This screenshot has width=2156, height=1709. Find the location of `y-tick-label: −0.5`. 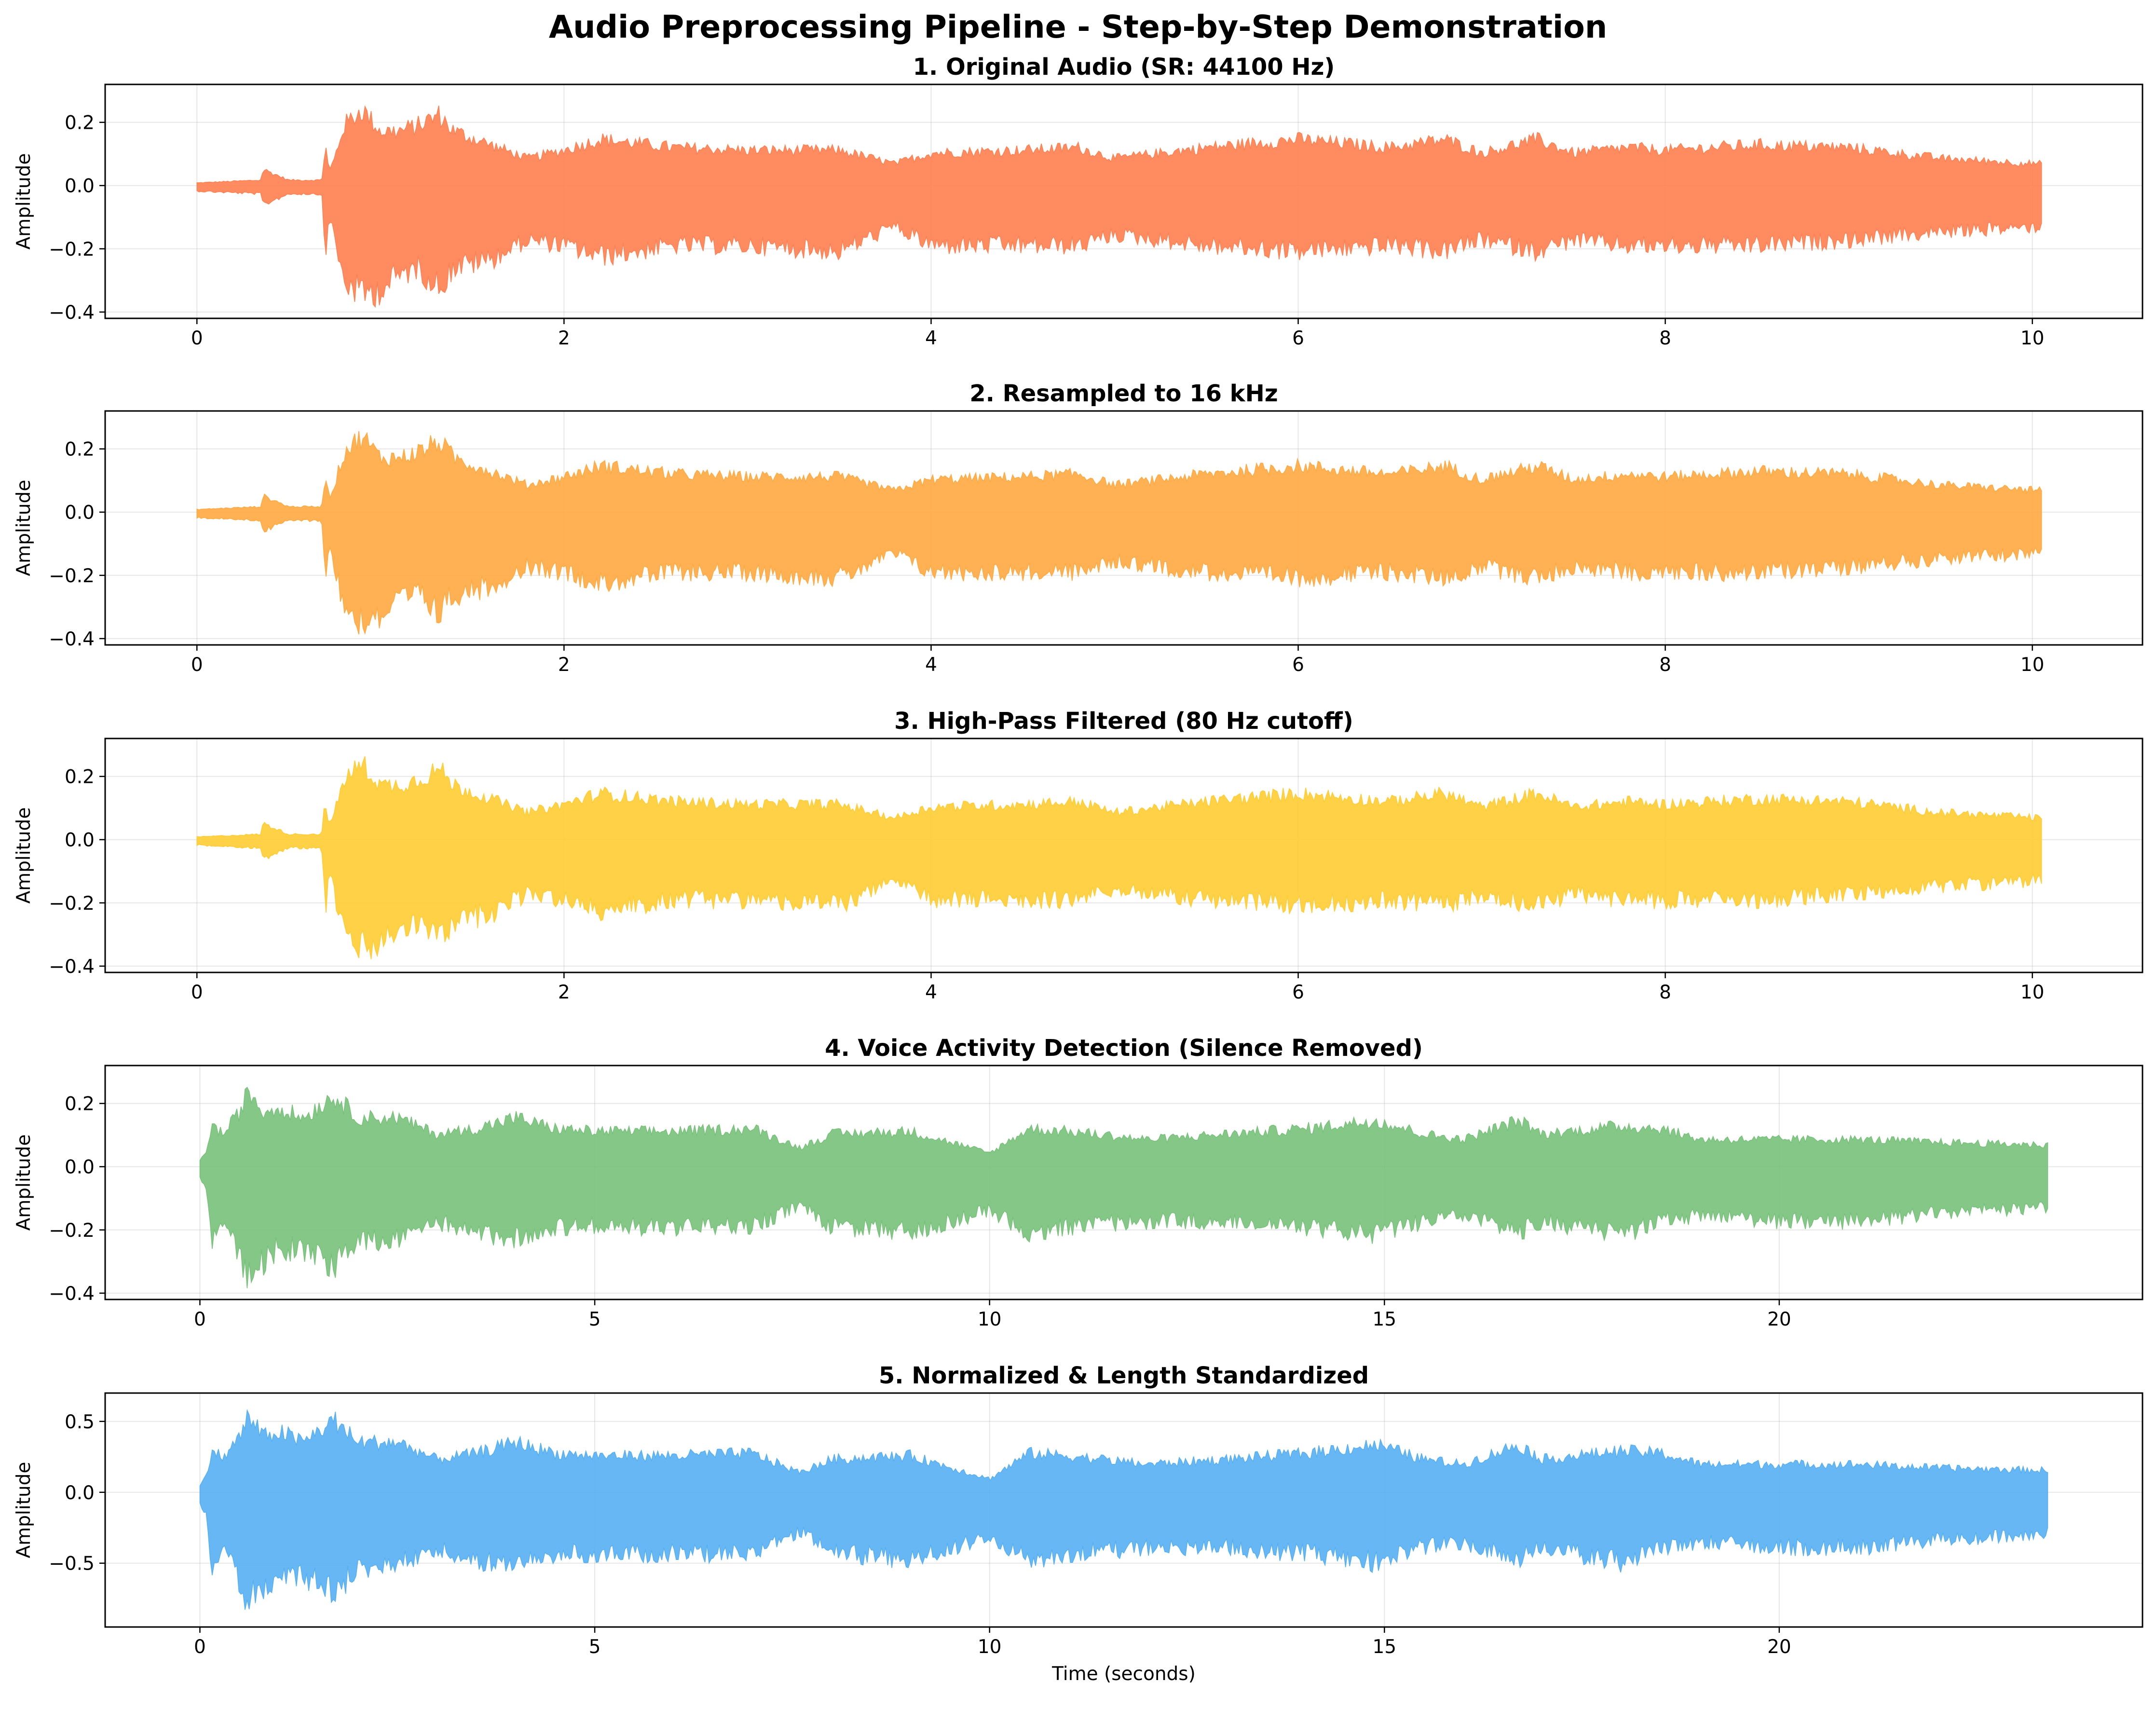

y-tick-label: −0.5 is located at coordinates (72, 1564).